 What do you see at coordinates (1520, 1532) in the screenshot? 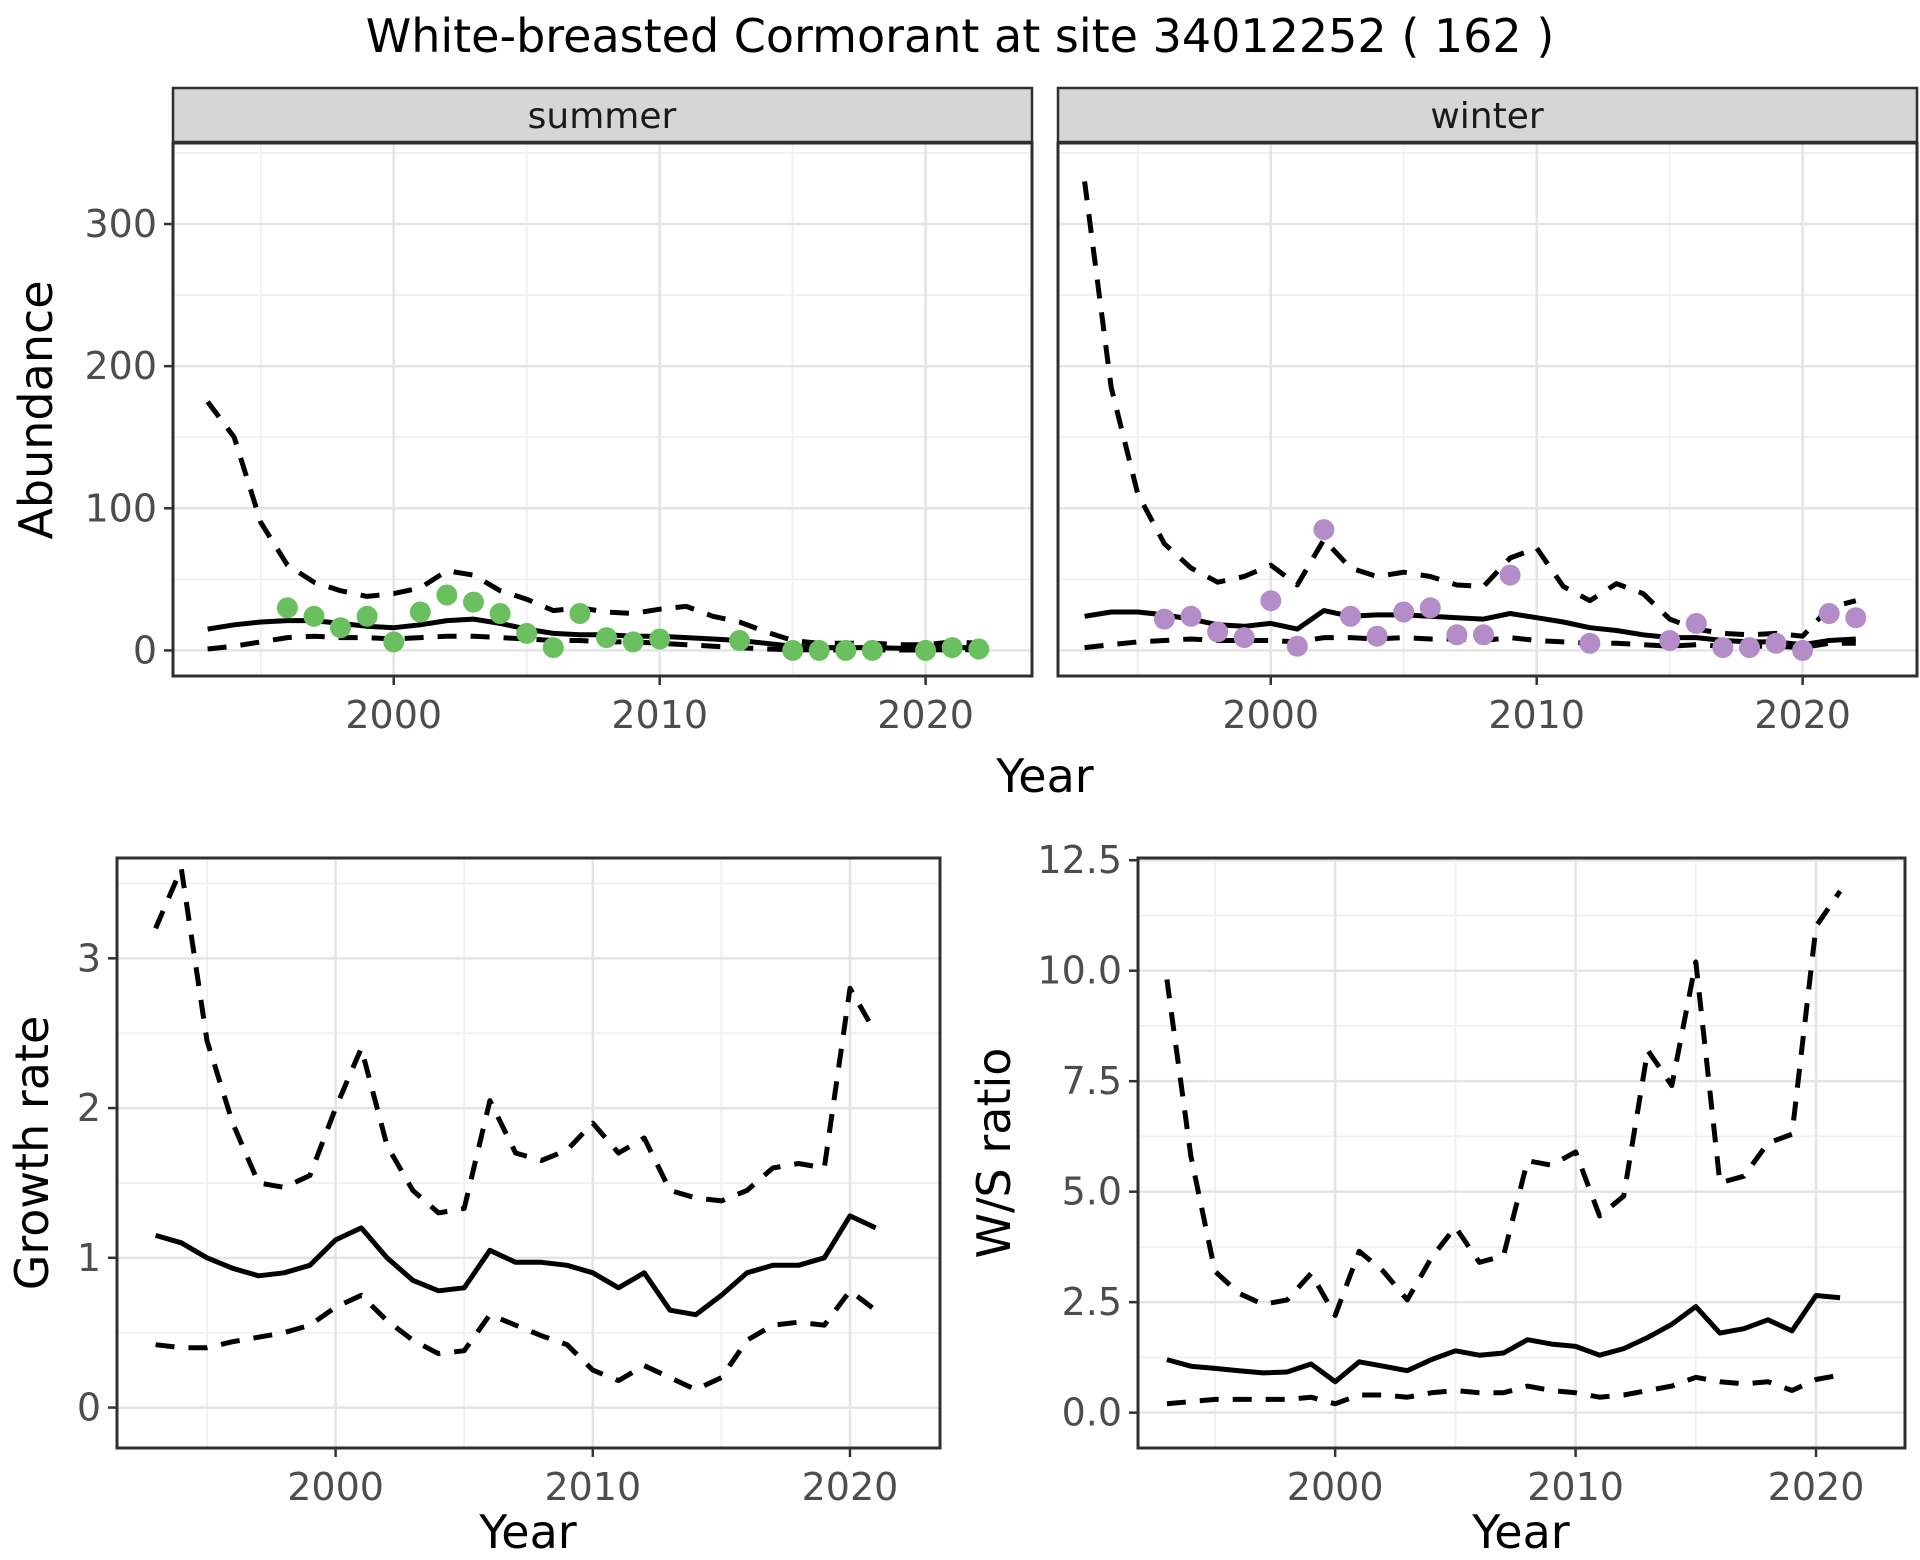
I see `bottom-right-year-axis-title: Year` at bounding box center [1520, 1532].